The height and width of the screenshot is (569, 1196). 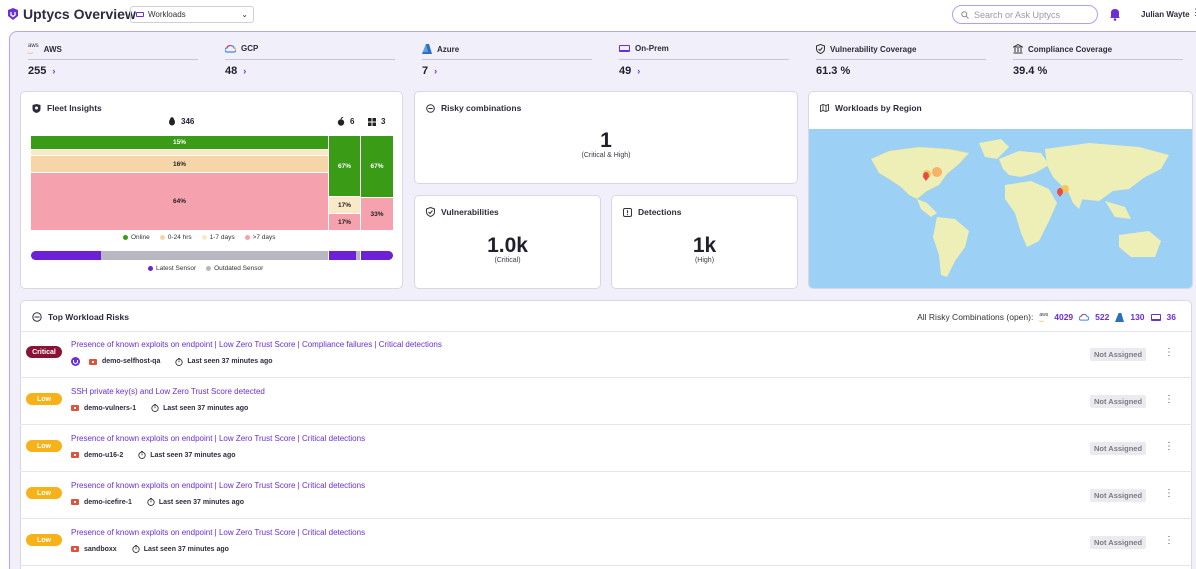 I want to click on risk-meta: demo-vulners-1 Last seen 37 minutes ago, so click(x=159, y=408).